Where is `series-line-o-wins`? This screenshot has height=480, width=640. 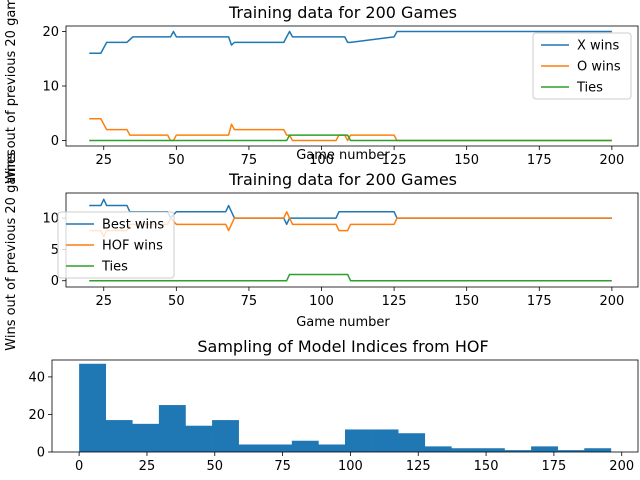 series-line-o-wins is located at coordinates (350, 129).